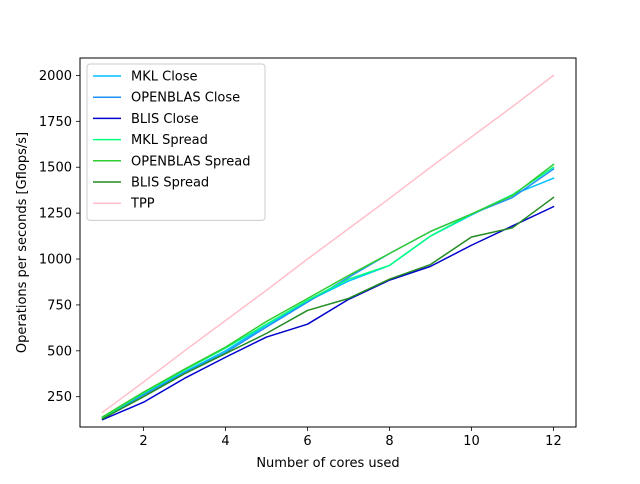 This screenshot has width=640, height=484. I want to click on x-tick-label: 8, so click(389, 441).